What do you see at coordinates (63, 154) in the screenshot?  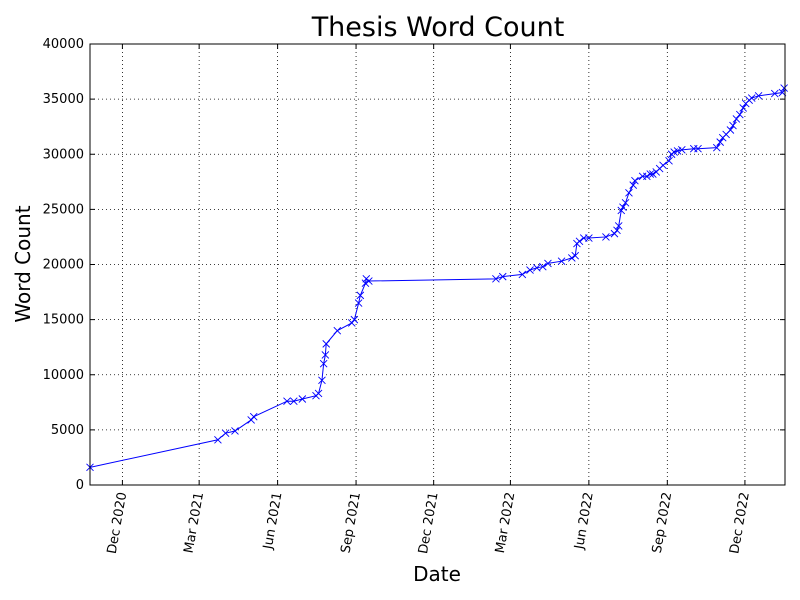 I see `y-tick-label: 30000` at bounding box center [63, 154].